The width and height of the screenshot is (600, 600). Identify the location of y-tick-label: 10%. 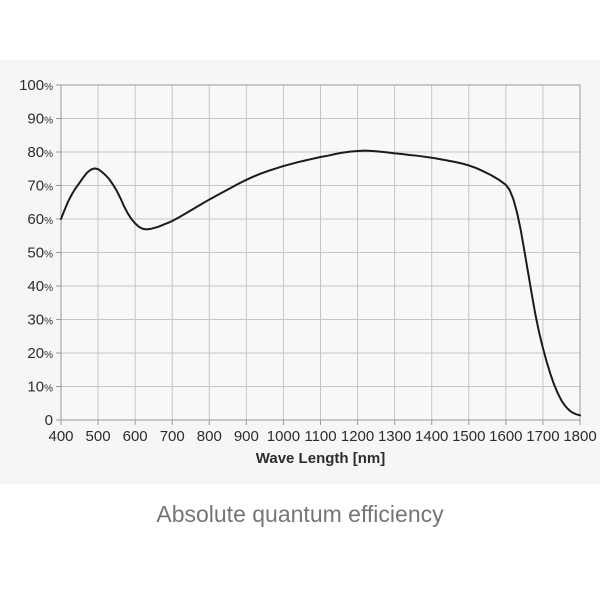
(40, 387).